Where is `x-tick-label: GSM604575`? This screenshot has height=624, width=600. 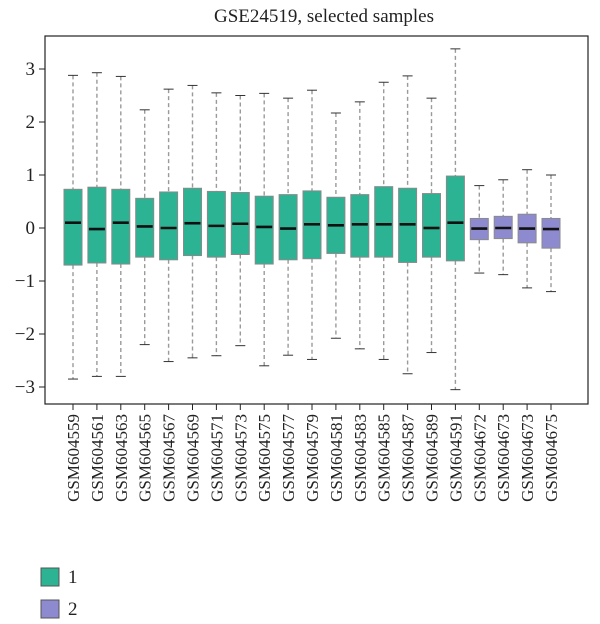
x-tick-label: GSM604575 is located at coordinates (264, 458).